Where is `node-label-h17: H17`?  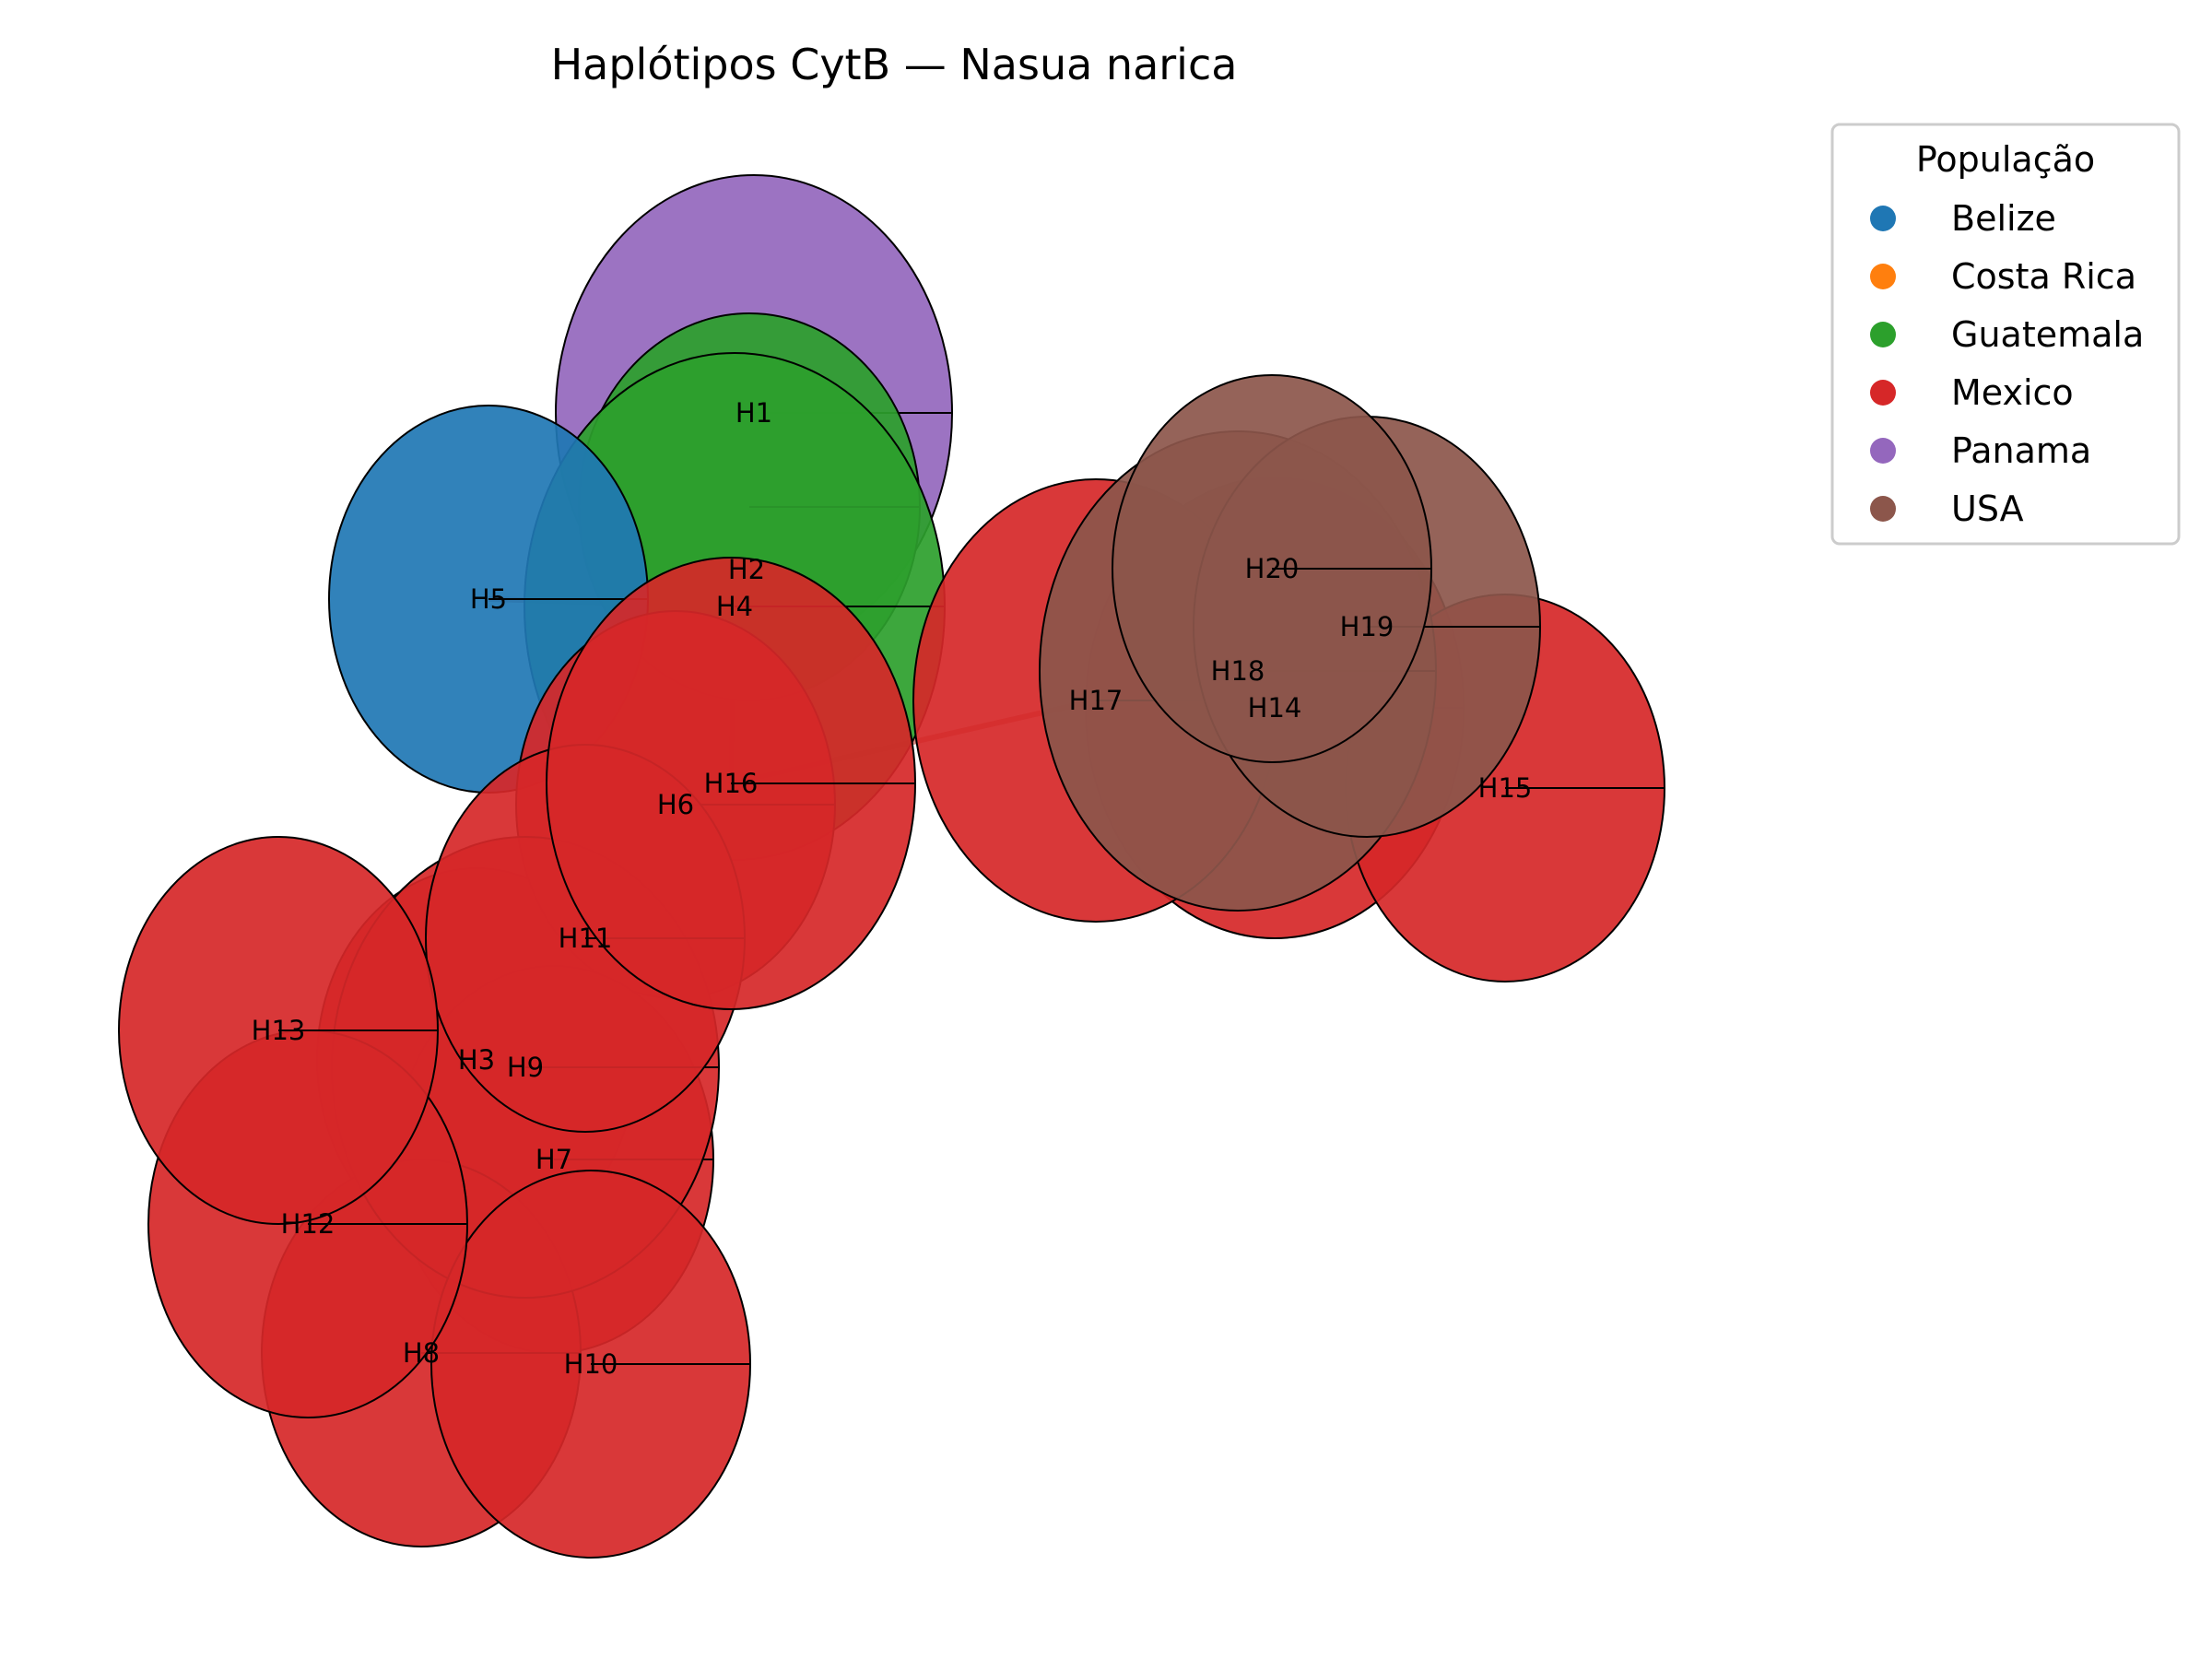
node-label-h17: H17 is located at coordinates (1096, 700).